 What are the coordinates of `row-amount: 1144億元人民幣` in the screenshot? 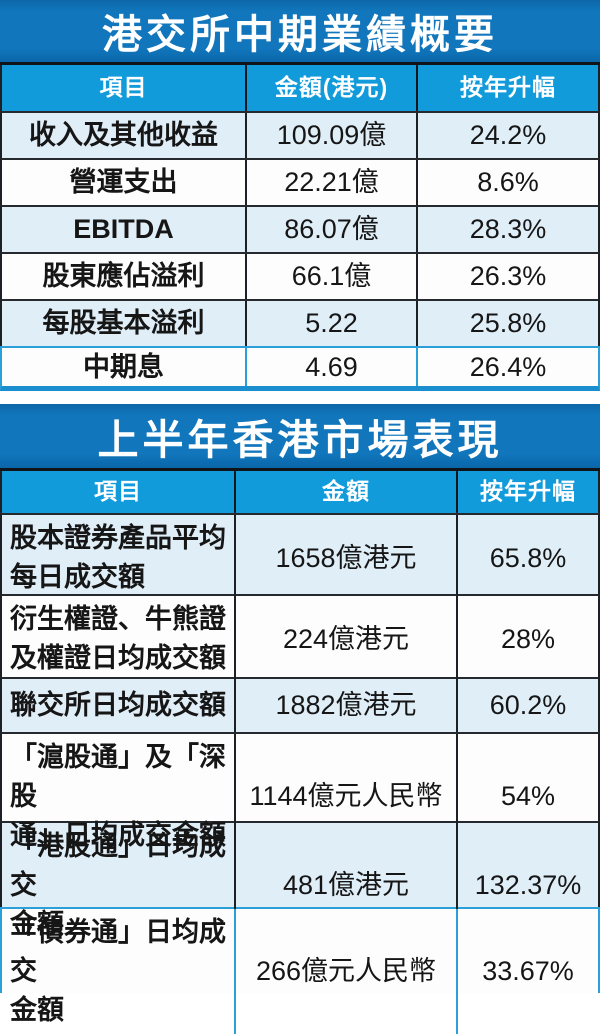 It's located at (347, 797).